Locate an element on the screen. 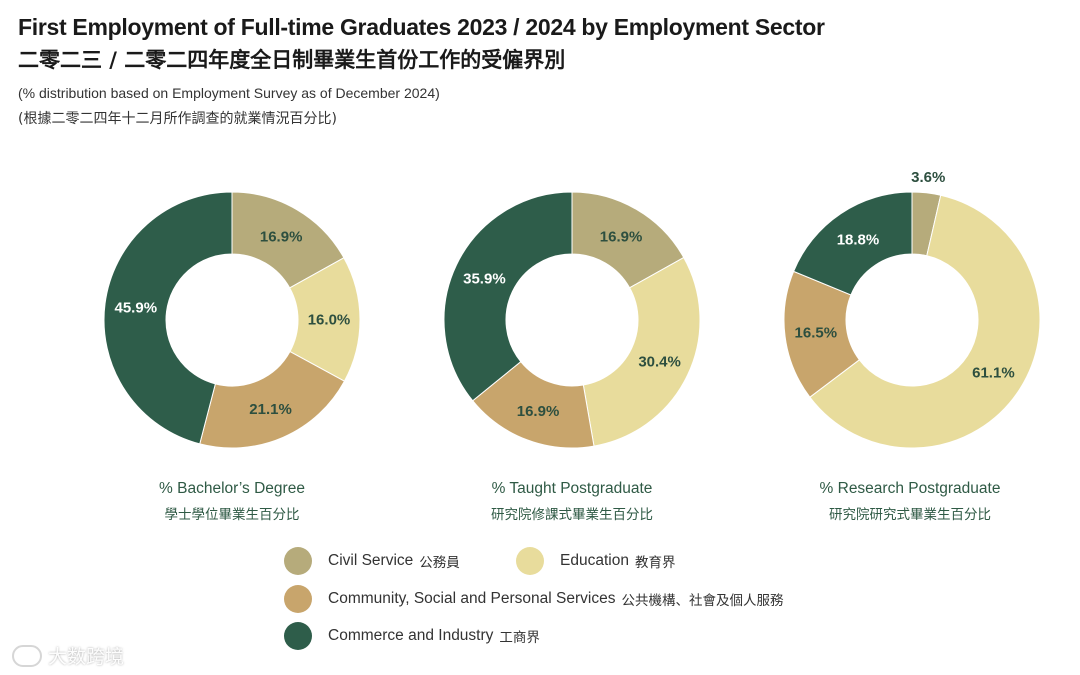  donut-taught-label-civil_service: 16.9% is located at coordinates (621, 236).